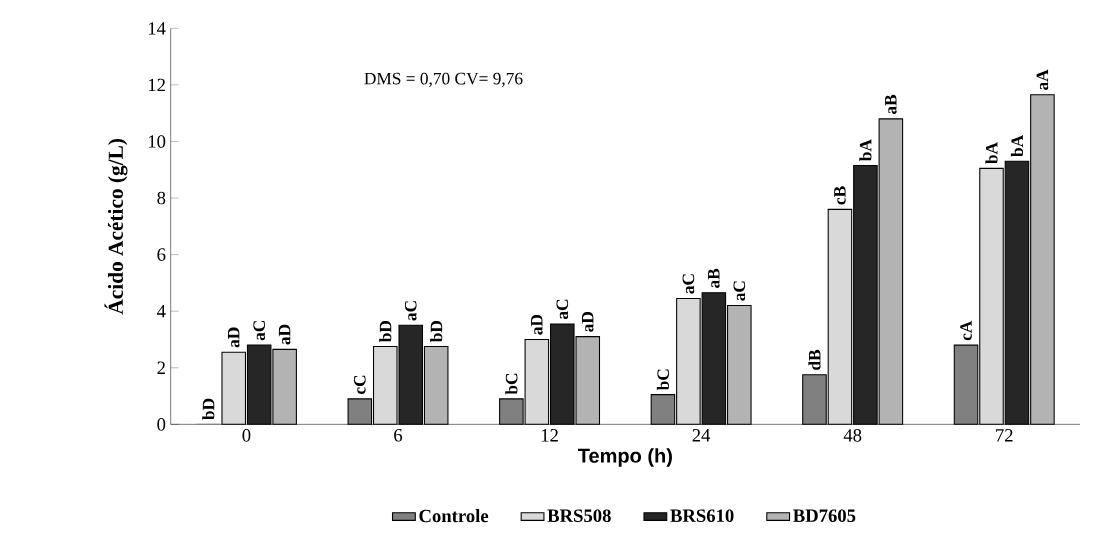 This screenshot has height=551, width=1094. What do you see at coordinates (1004, 435) in the screenshot?
I see `x-tick-label: 72` at bounding box center [1004, 435].